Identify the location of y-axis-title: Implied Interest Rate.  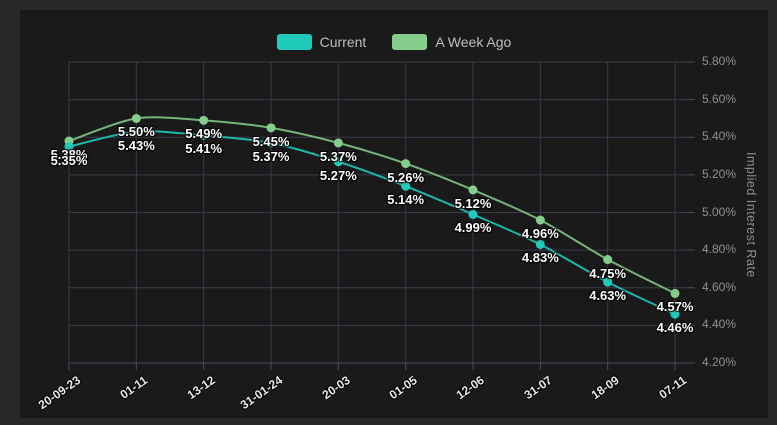
(751, 215).